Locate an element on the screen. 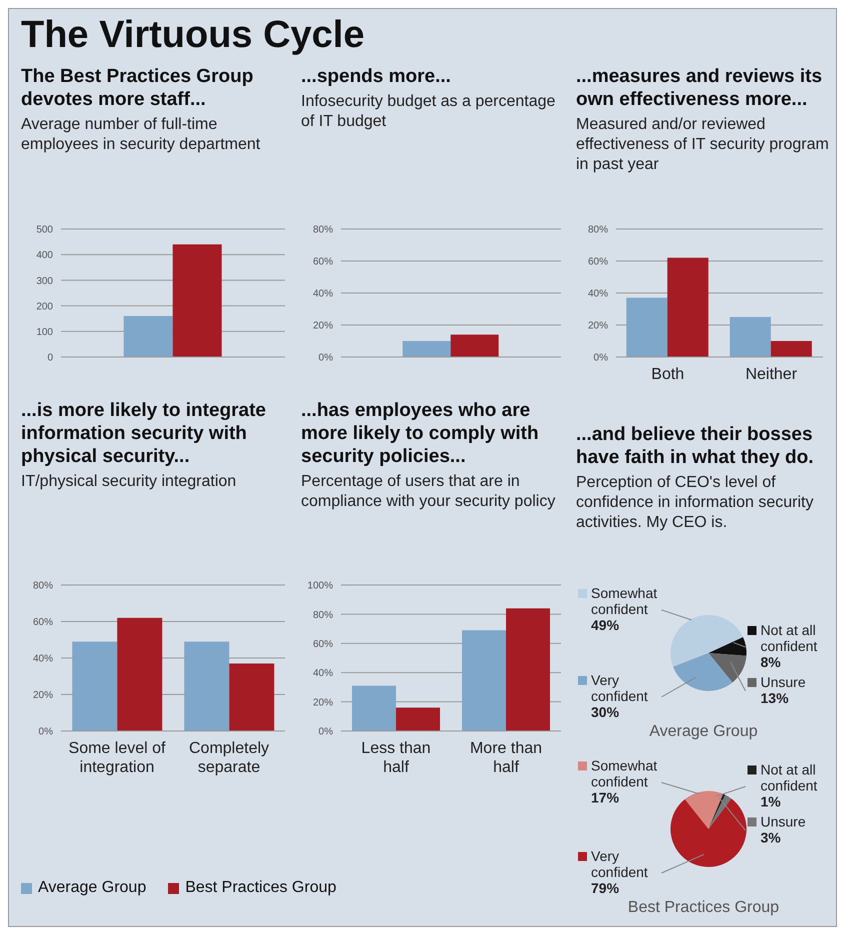 The image size is (845, 935). x-tick-label: Less than half is located at coordinates (396, 758).